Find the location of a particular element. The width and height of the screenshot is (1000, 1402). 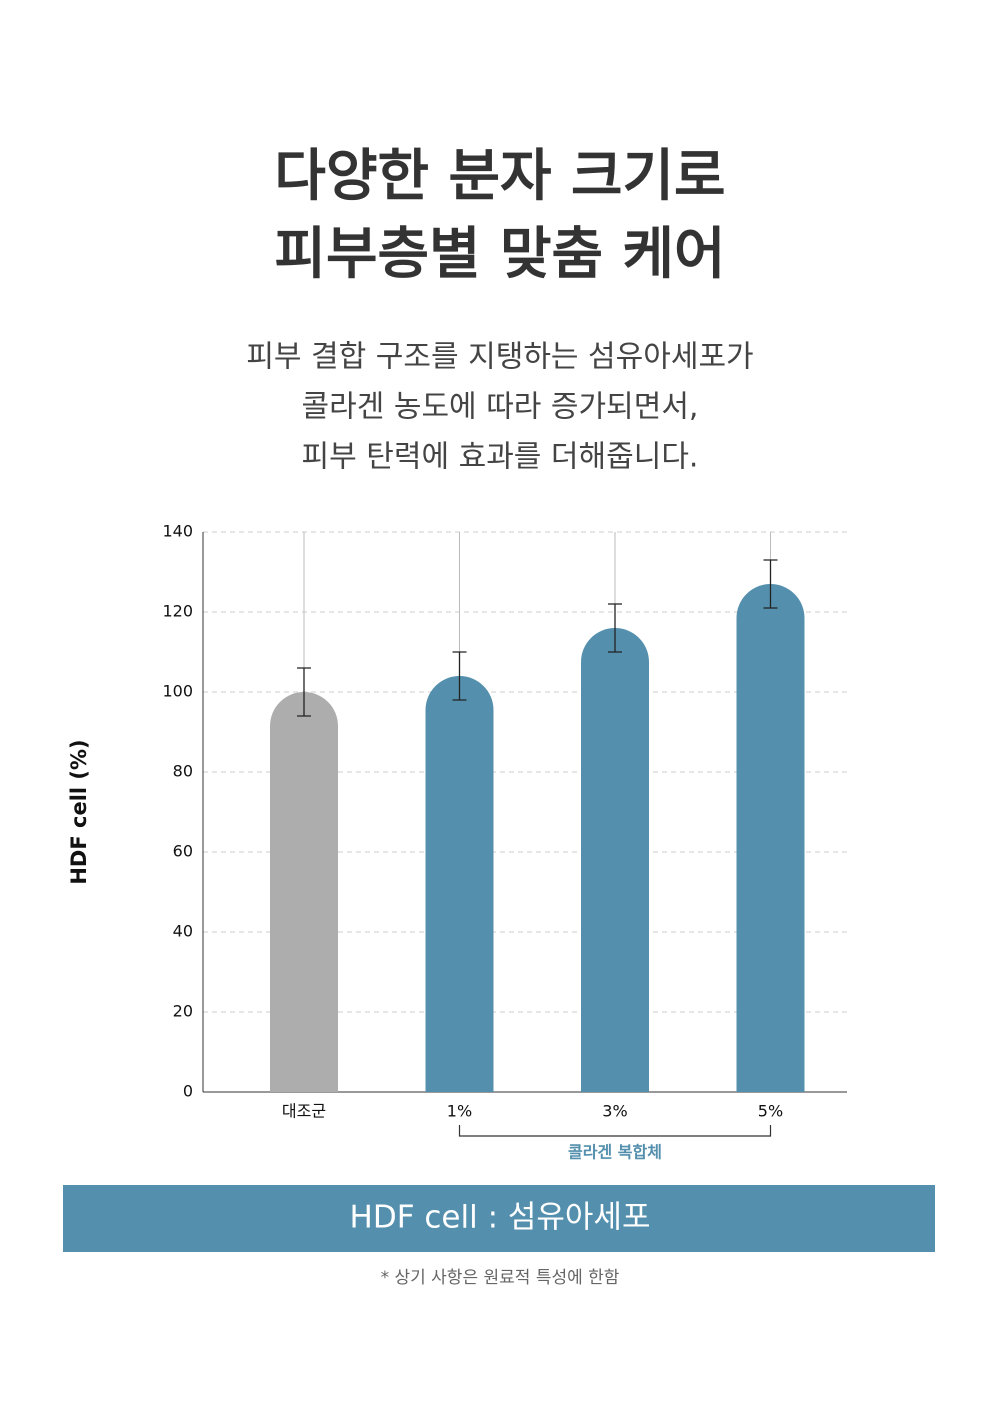

x-tick-label: 대조군 is located at coordinates (304, 1111).